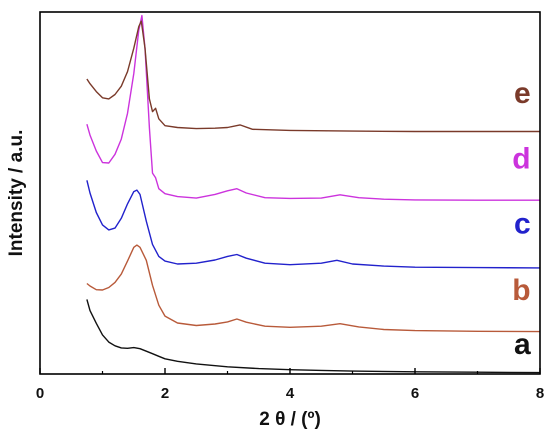  I want to click on x-axis-ticks: 0 2 4 6 8, so click(290, 385).